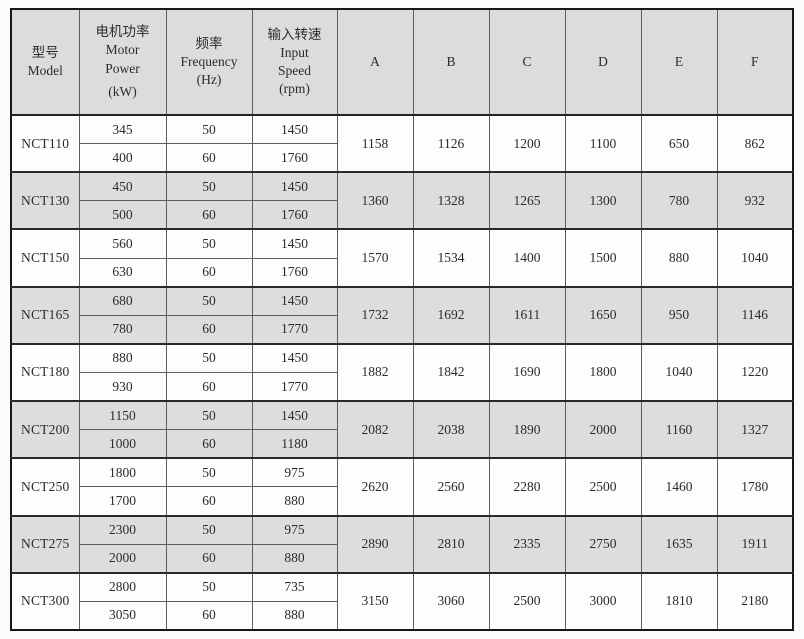 This screenshot has height=639, width=804. What do you see at coordinates (451, 372) in the screenshot?
I see `dimension-b-cell: 1842` at bounding box center [451, 372].